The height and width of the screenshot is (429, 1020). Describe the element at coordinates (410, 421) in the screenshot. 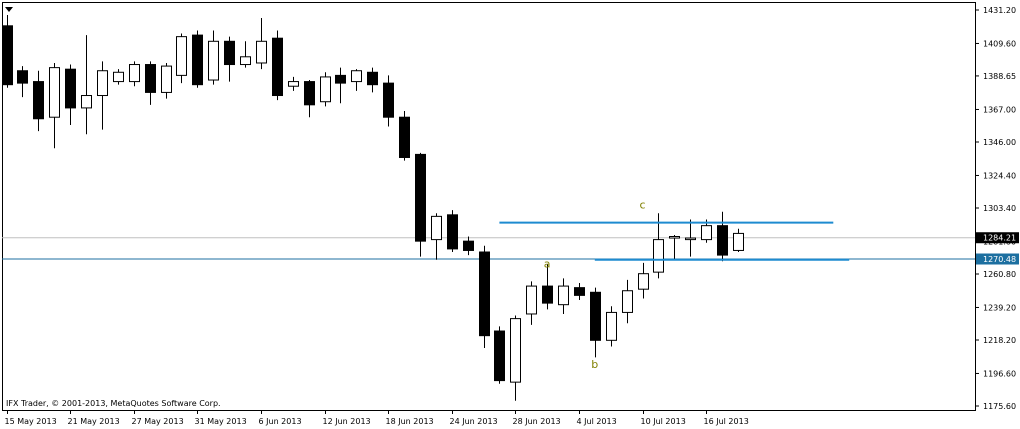

I see `x-tick-label: 18 Jun 2013` at that location.